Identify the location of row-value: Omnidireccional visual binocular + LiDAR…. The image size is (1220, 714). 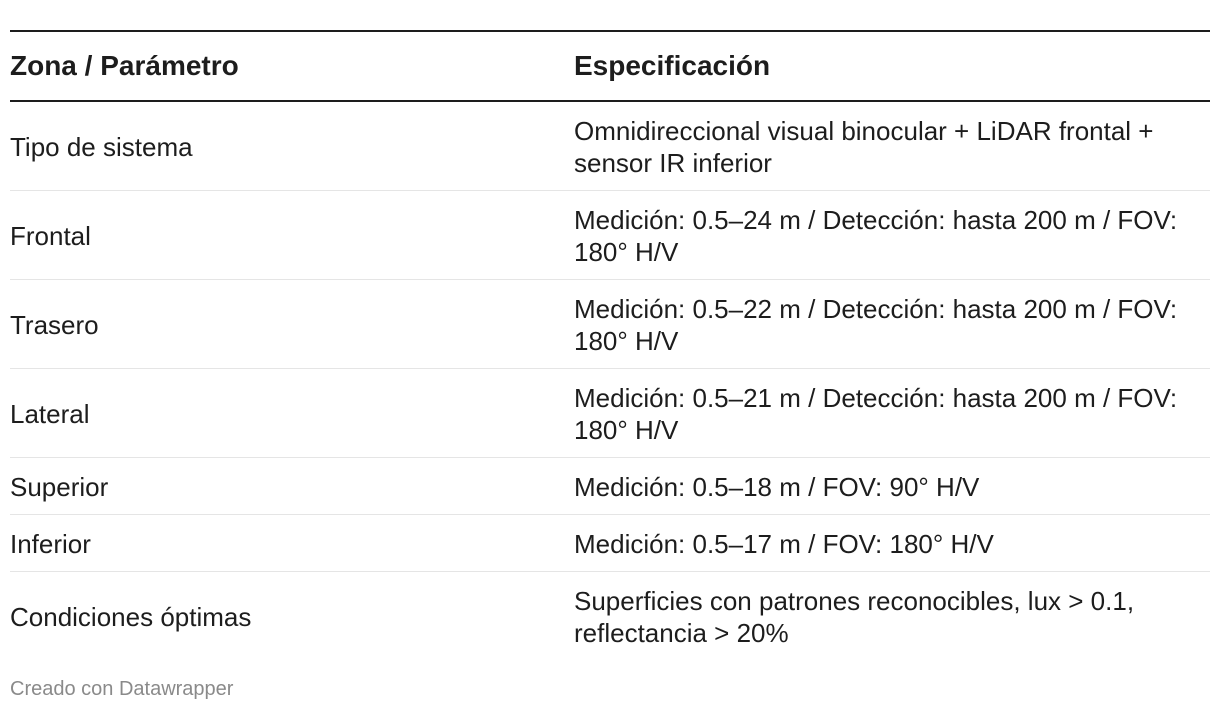
(892, 146).